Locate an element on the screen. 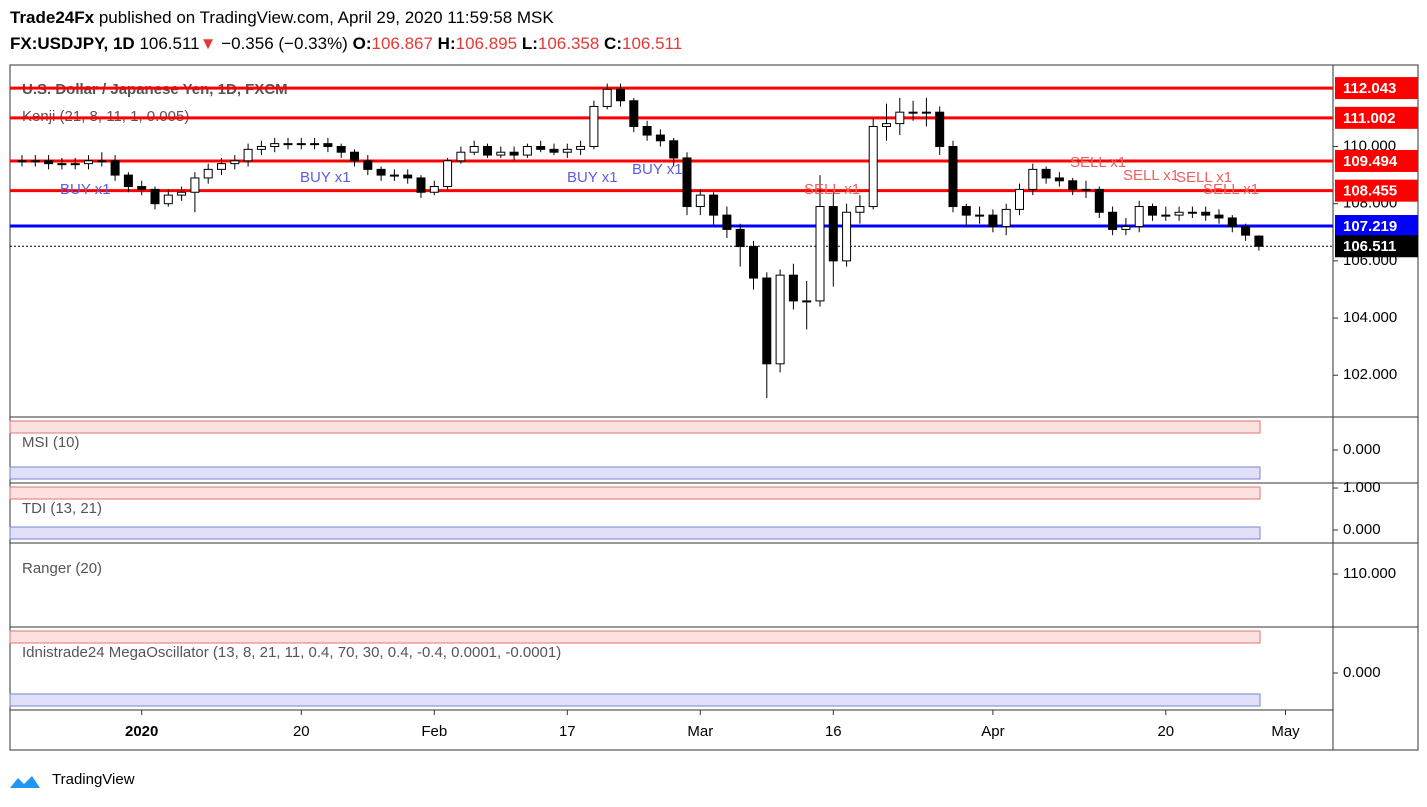  x-tick-label: Feb is located at coordinates (434, 731).